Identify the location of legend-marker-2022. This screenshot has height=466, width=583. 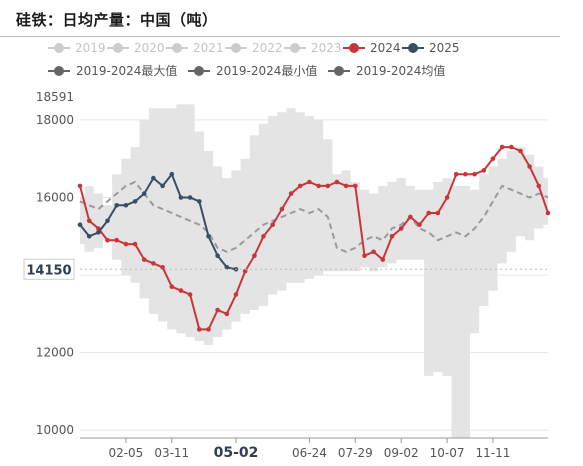
(236, 48).